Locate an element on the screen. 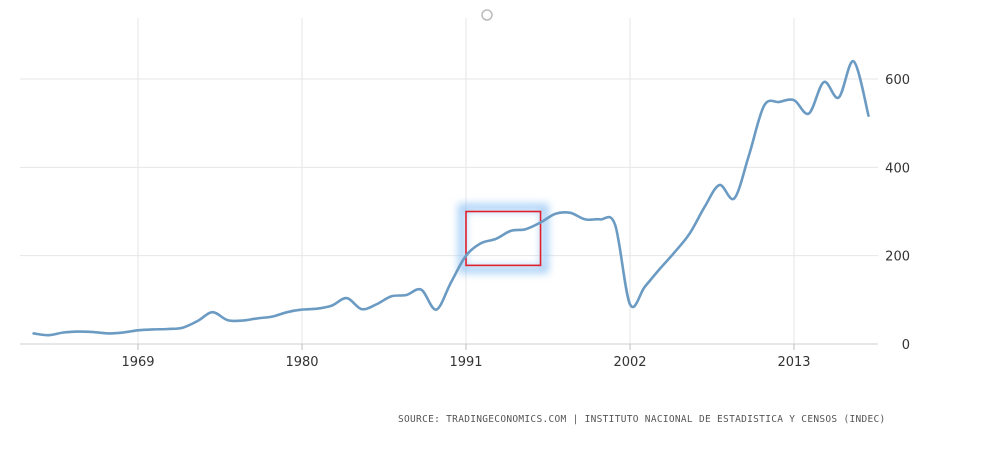 The height and width of the screenshot is (454, 994). highlight-glow is located at coordinates (503, 238).